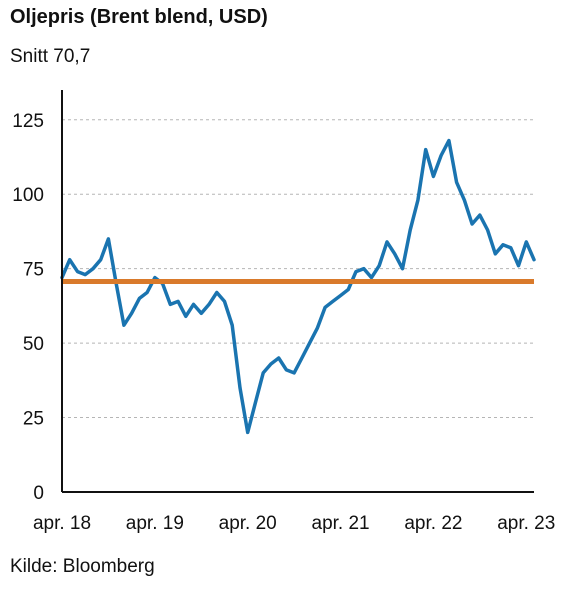 The image size is (575, 590). What do you see at coordinates (139, 17) in the screenshot?
I see `chart-title: Oljepris (Brent blend, USD)` at bounding box center [139, 17].